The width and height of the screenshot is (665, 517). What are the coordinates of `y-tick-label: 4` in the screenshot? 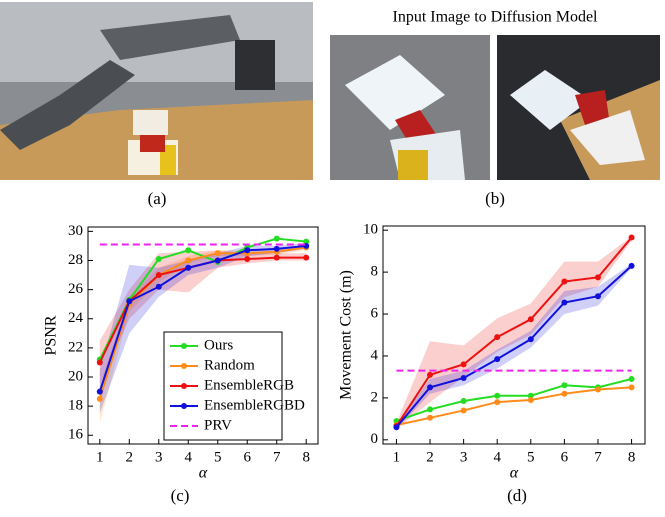 It's located at (375, 355).